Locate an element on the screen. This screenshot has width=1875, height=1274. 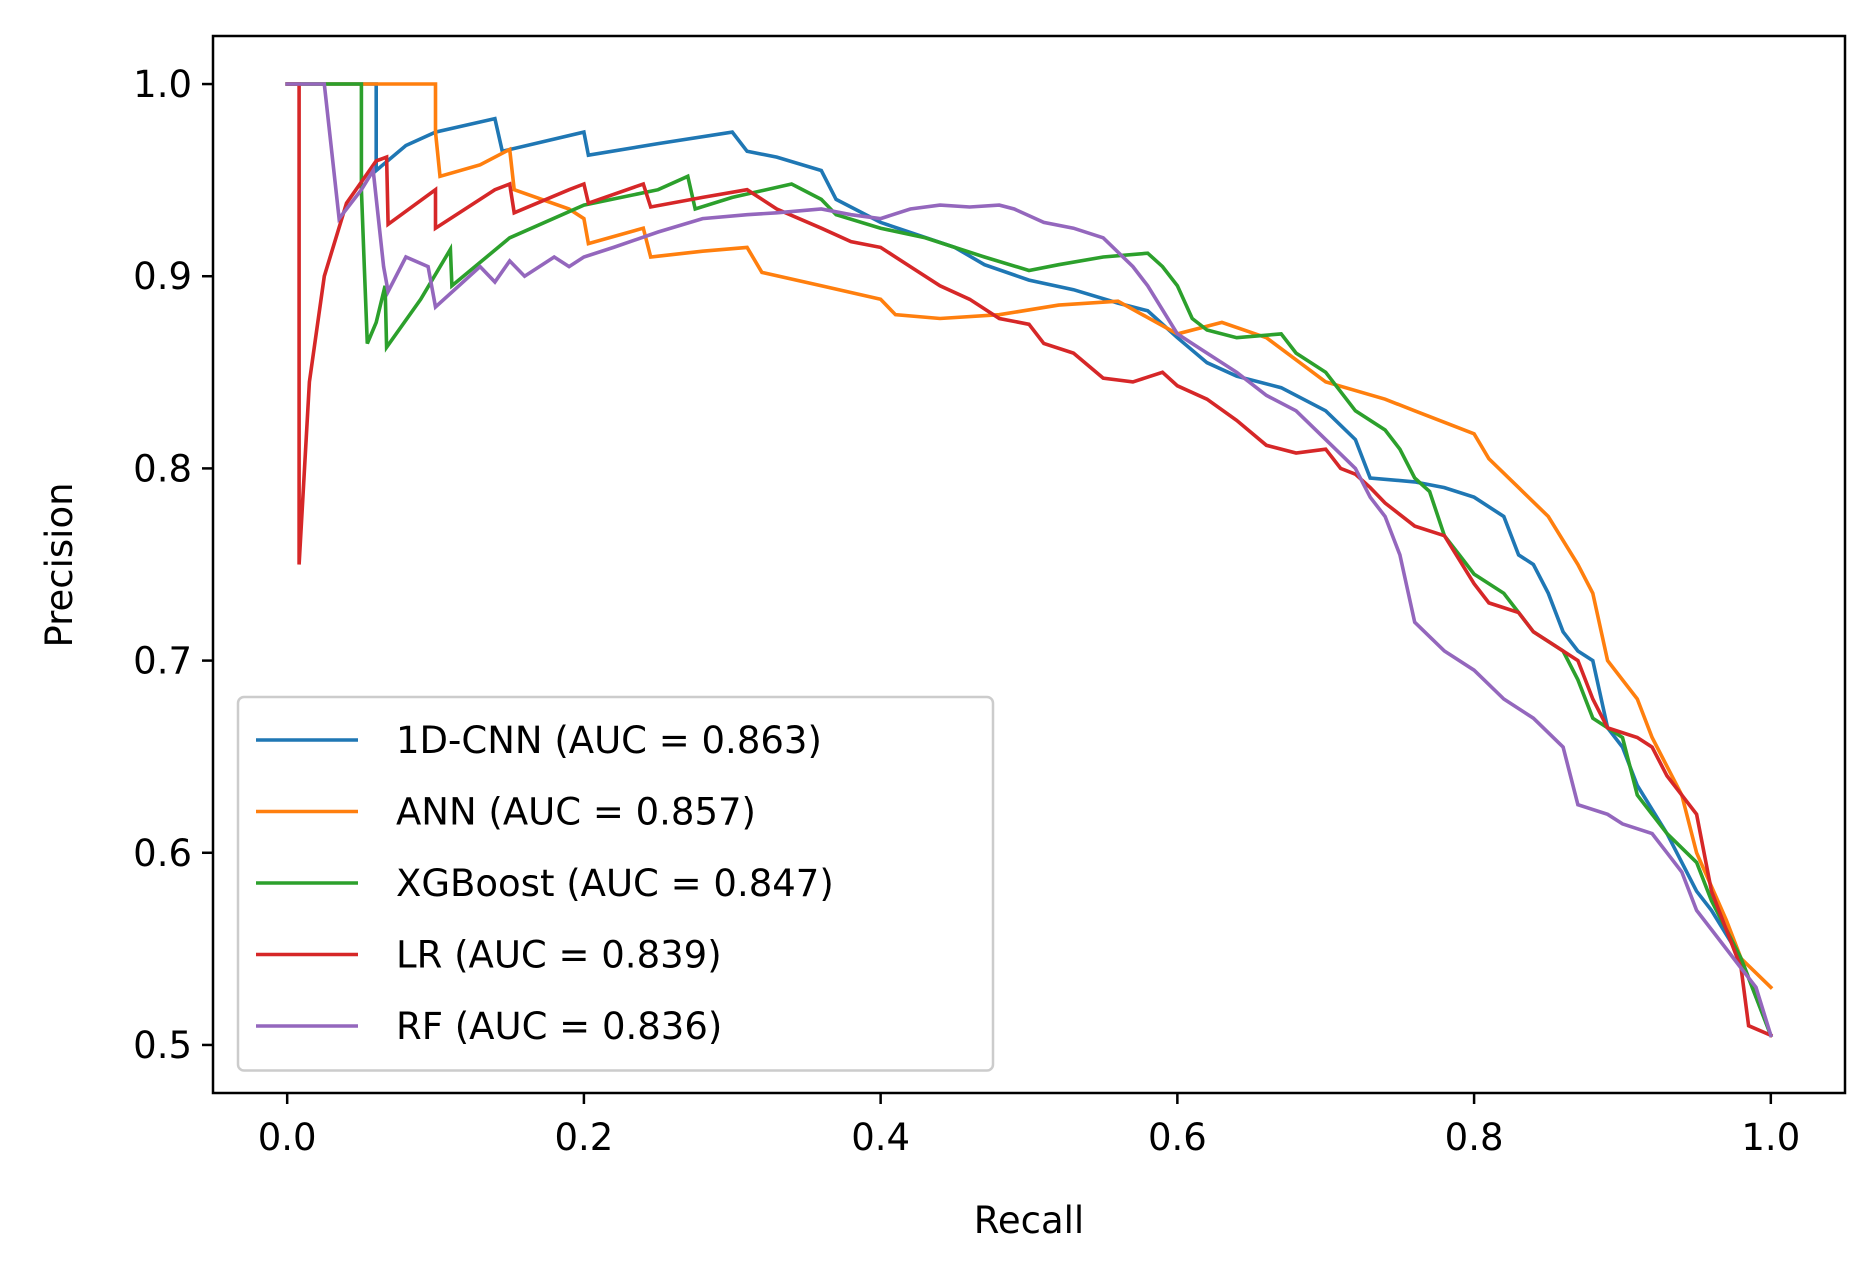
x-axis-title: Recall is located at coordinates (1029, 1220).